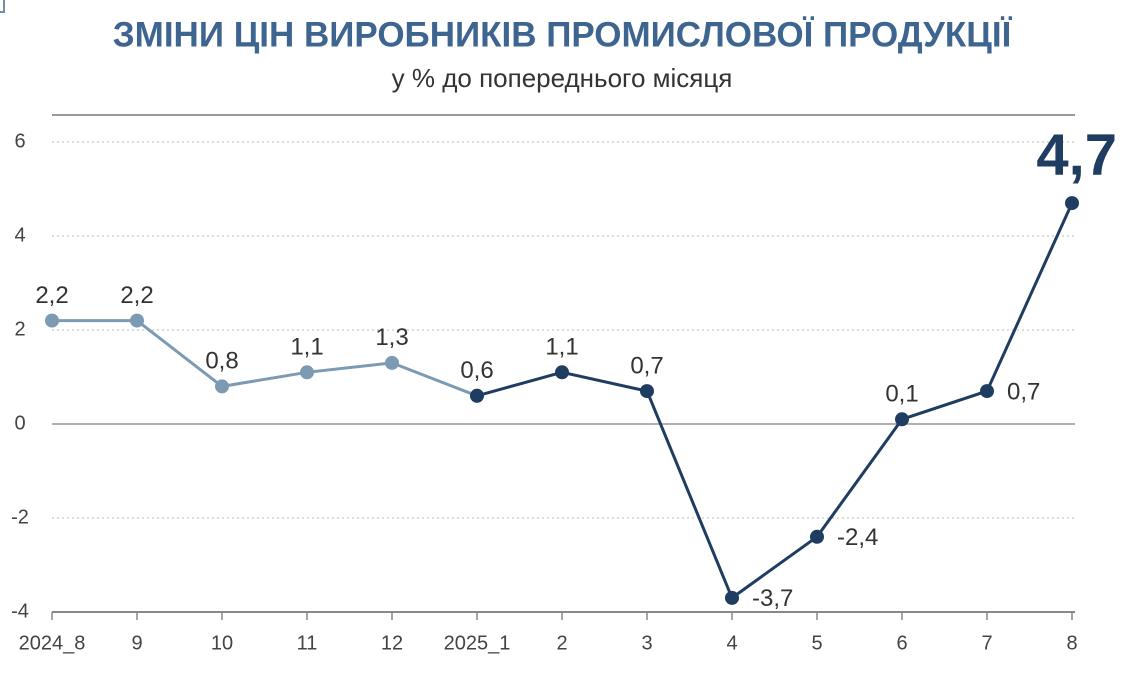 The width and height of the screenshot is (1132, 684). What do you see at coordinates (19, 329) in the screenshot?
I see `y-tick-label: 2` at bounding box center [19, 329].